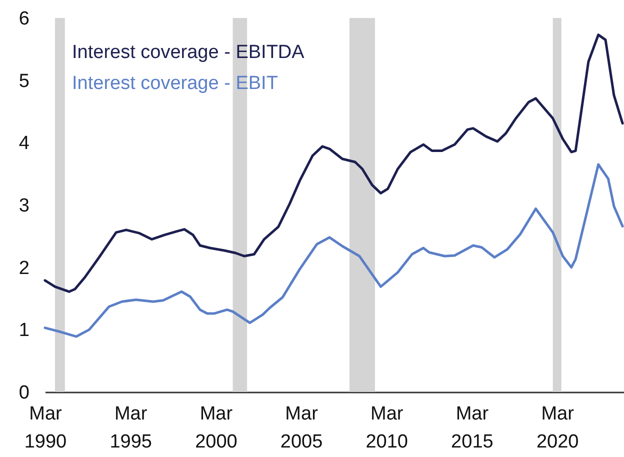  I want to click on x-tick-label: Mar 2020, so click(557, 428).